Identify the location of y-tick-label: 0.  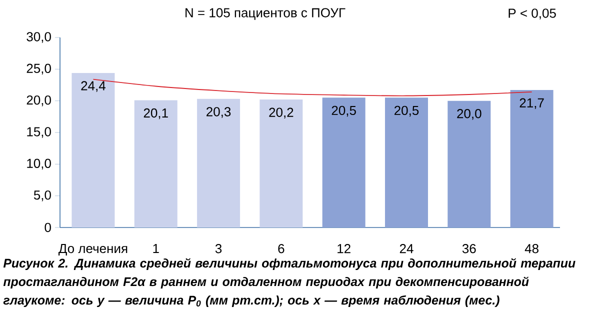
(47, 227).